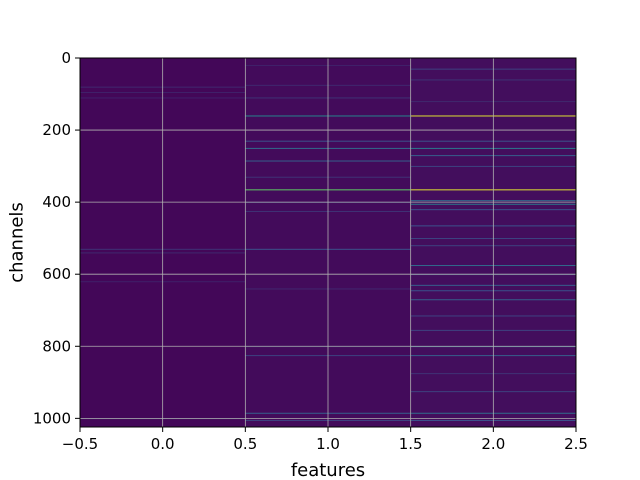 The width and height of the screenshot is (640, 480). Describe the element at coordinates (245, 444) in the screenshot. I see `x-tick-label: 0.5` at that location.